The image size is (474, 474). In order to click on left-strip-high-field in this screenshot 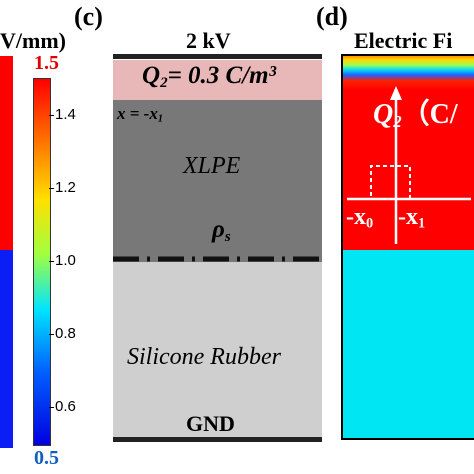, I will do `click(6, 153)`.